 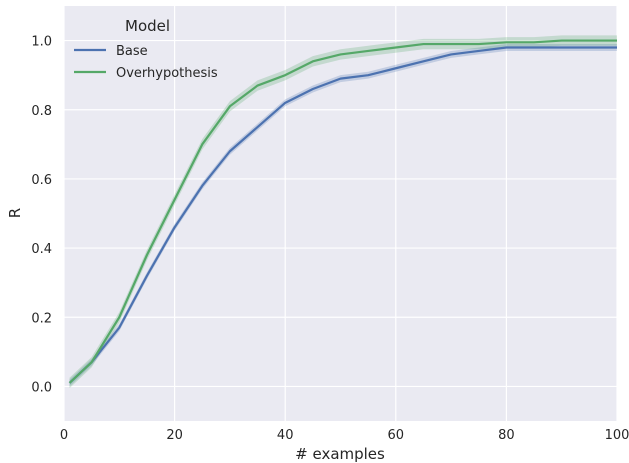 I want to click on x-tick-label: 60, so click(x=396, y=435).